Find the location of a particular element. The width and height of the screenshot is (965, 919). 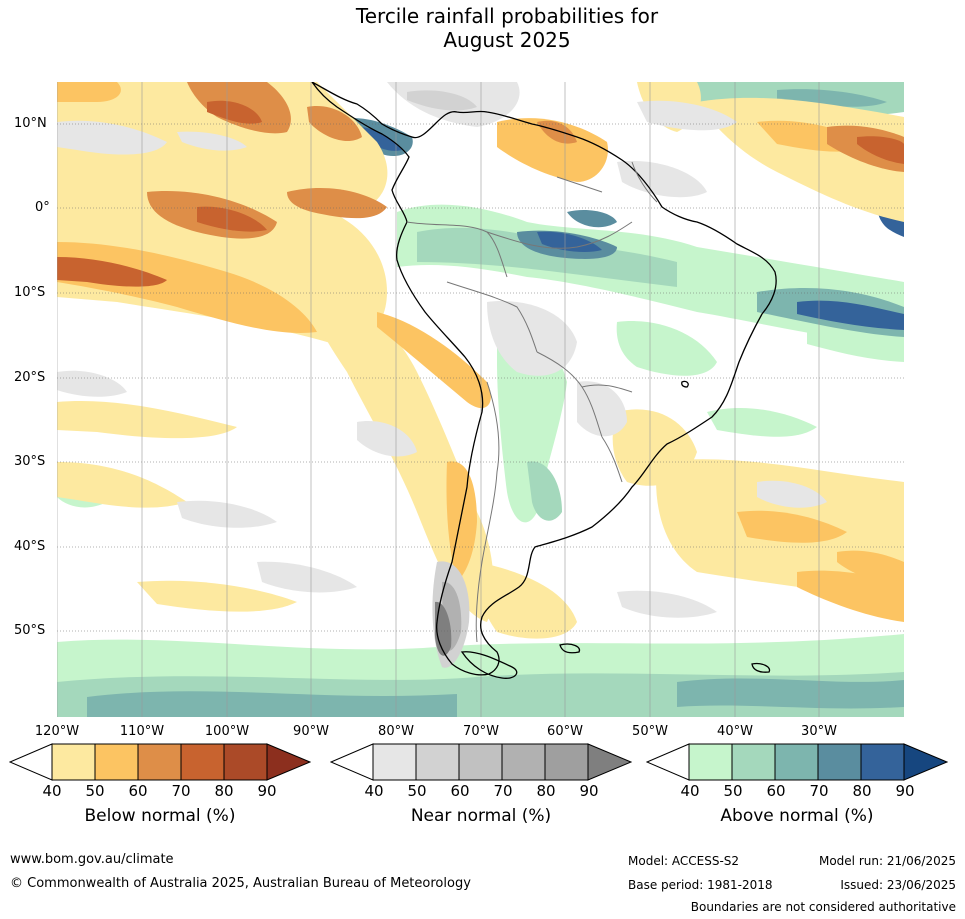

above-tick-90: 90 is located at coordinates (905, 791).